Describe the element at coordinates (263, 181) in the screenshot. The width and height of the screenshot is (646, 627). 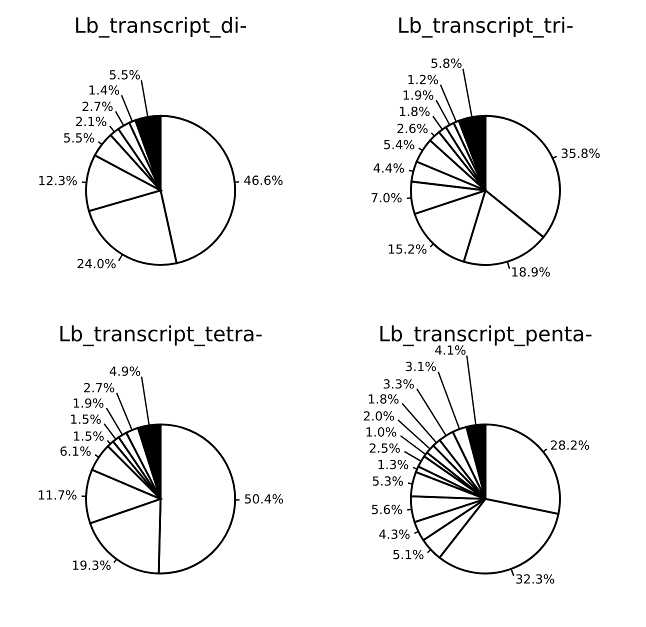
I see `data-label: 46.6%` at that location.